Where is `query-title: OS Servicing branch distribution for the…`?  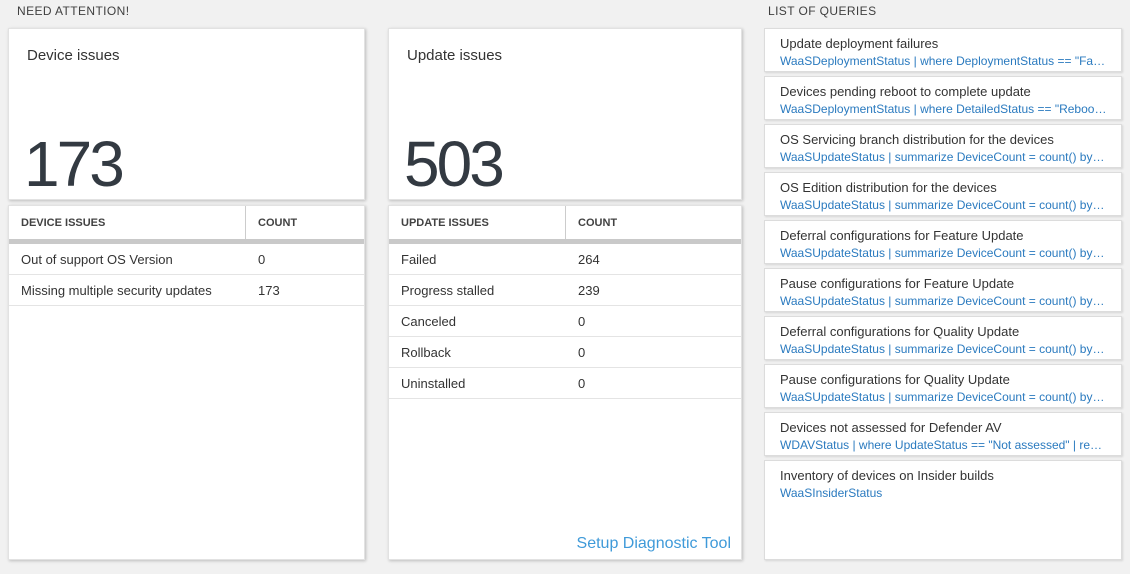 query-title: OS Servicing branch distribution for the… is located at coordinates (917, 139).